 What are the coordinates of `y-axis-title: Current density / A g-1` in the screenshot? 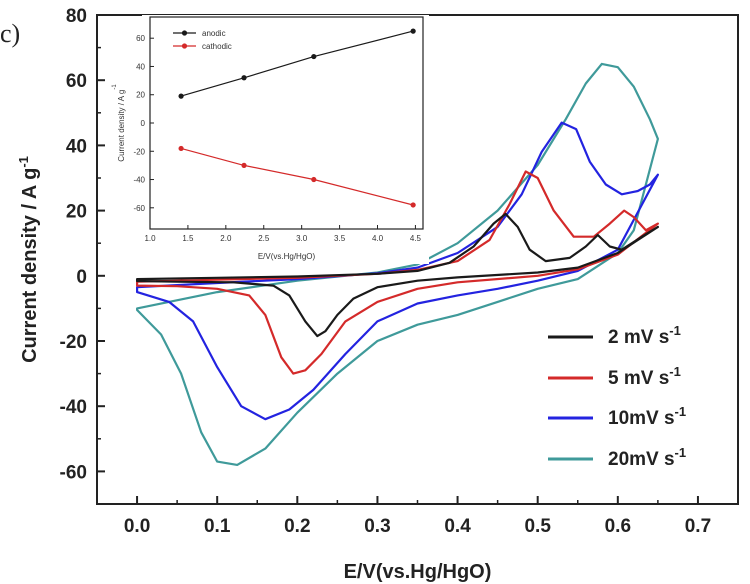 It's located at (28, 259).